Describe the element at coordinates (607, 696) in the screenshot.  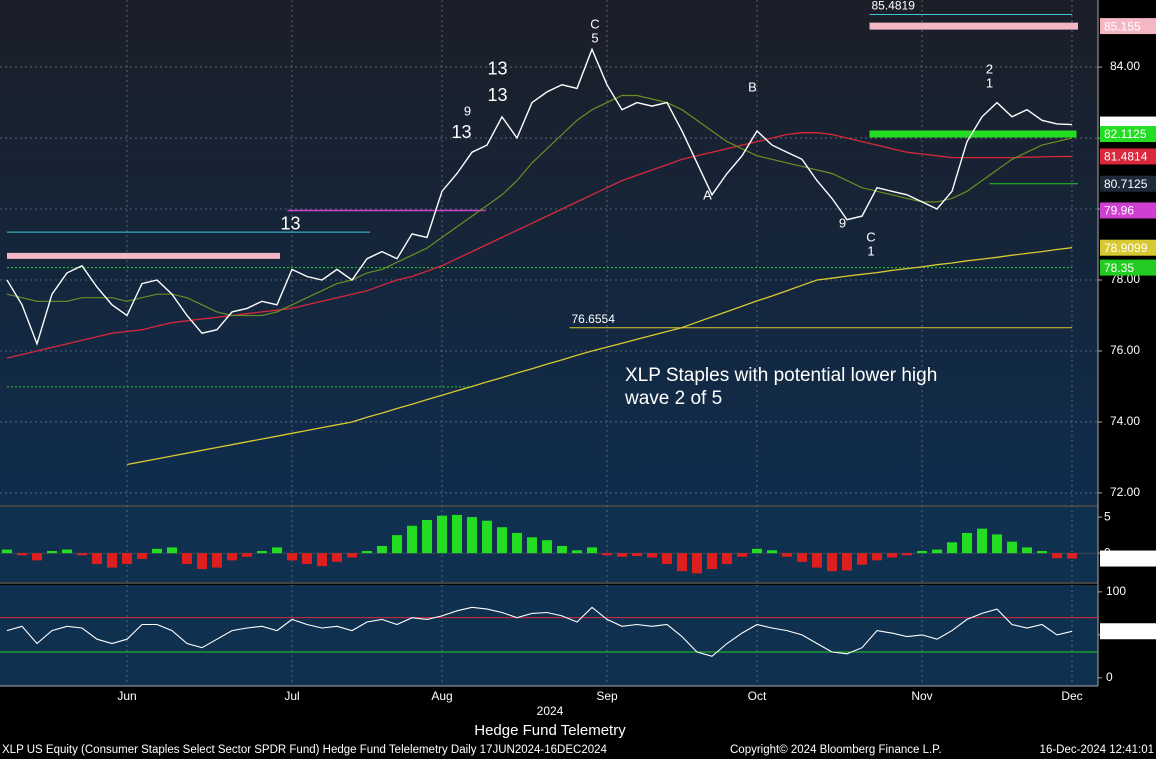
I see `x-tick-label: Sep` at that location.